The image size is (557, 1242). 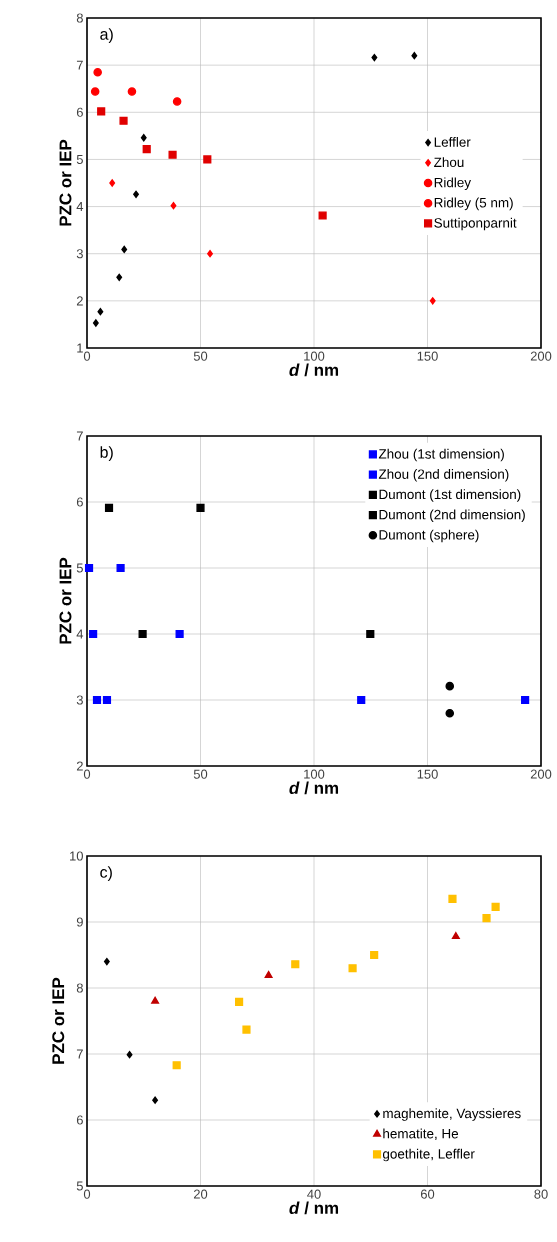 What do you see at coordinates (429, 536) in the screenshot?
I see `legend-label: Dumont (sphere)` at bounding box center [429, 536].